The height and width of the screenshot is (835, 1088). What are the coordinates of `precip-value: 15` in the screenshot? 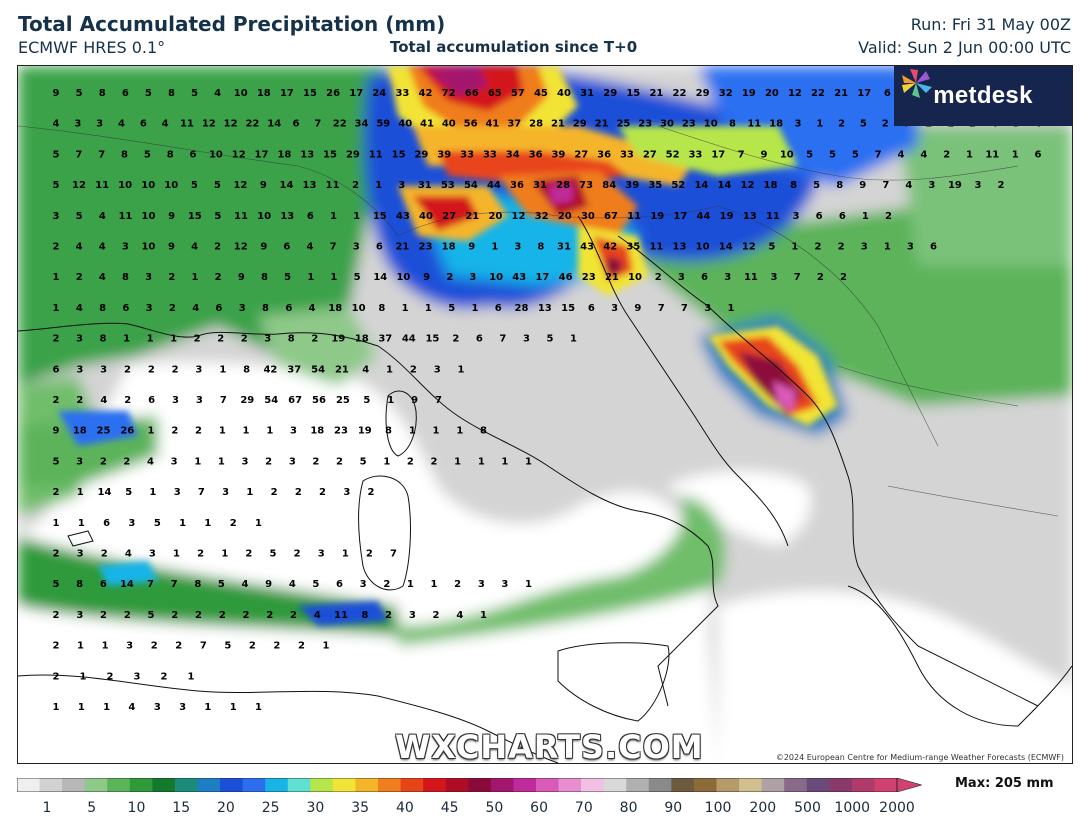 It's located at (399, 154).